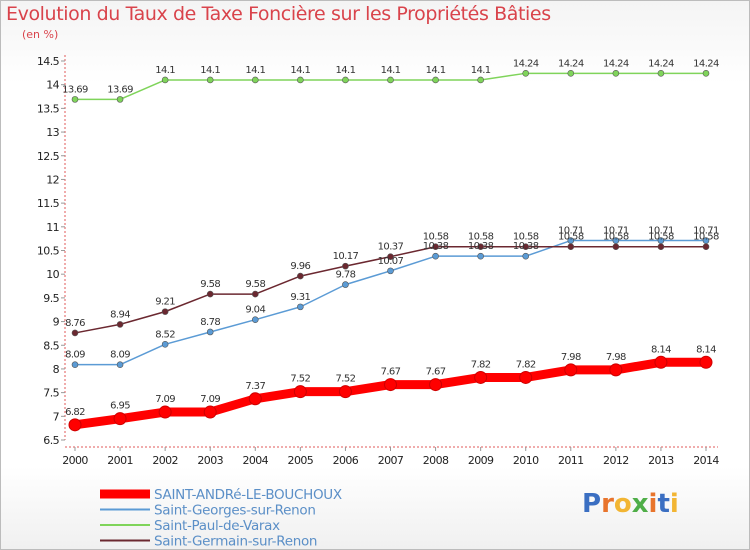  I want to click on logo-letter: t, so click(663, 504).